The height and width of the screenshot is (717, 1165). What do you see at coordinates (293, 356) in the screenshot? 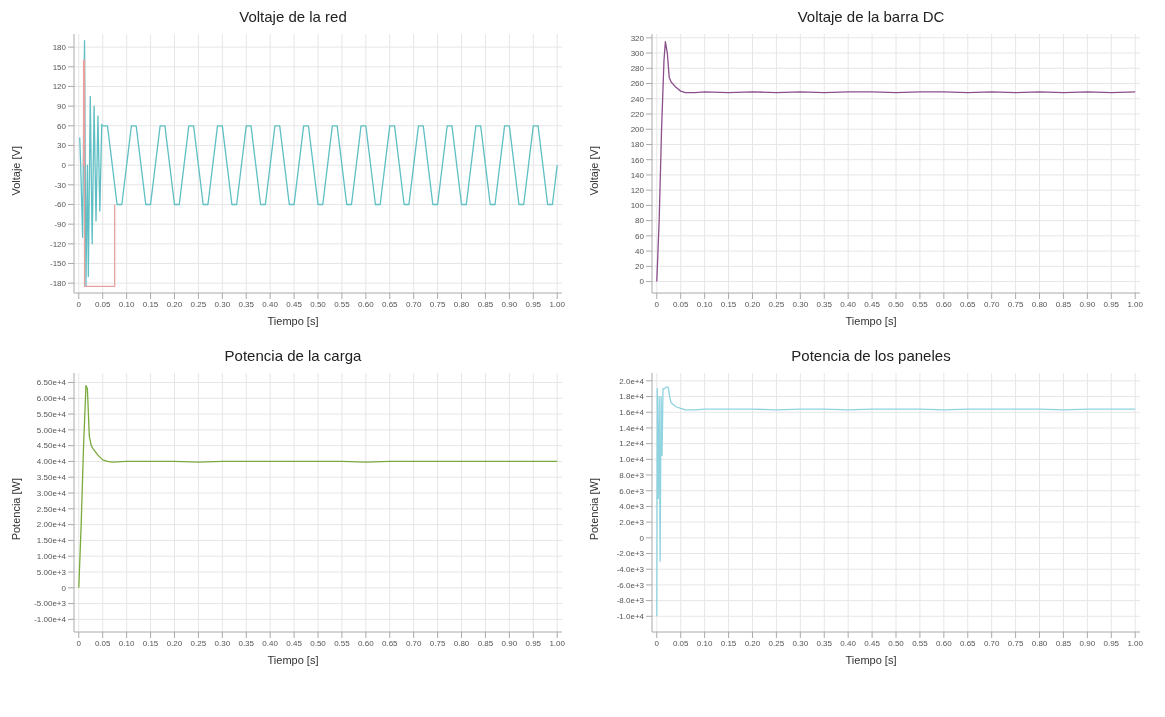
I see `chart-title: Potencia de la carga` at bounding box center [293, 356].